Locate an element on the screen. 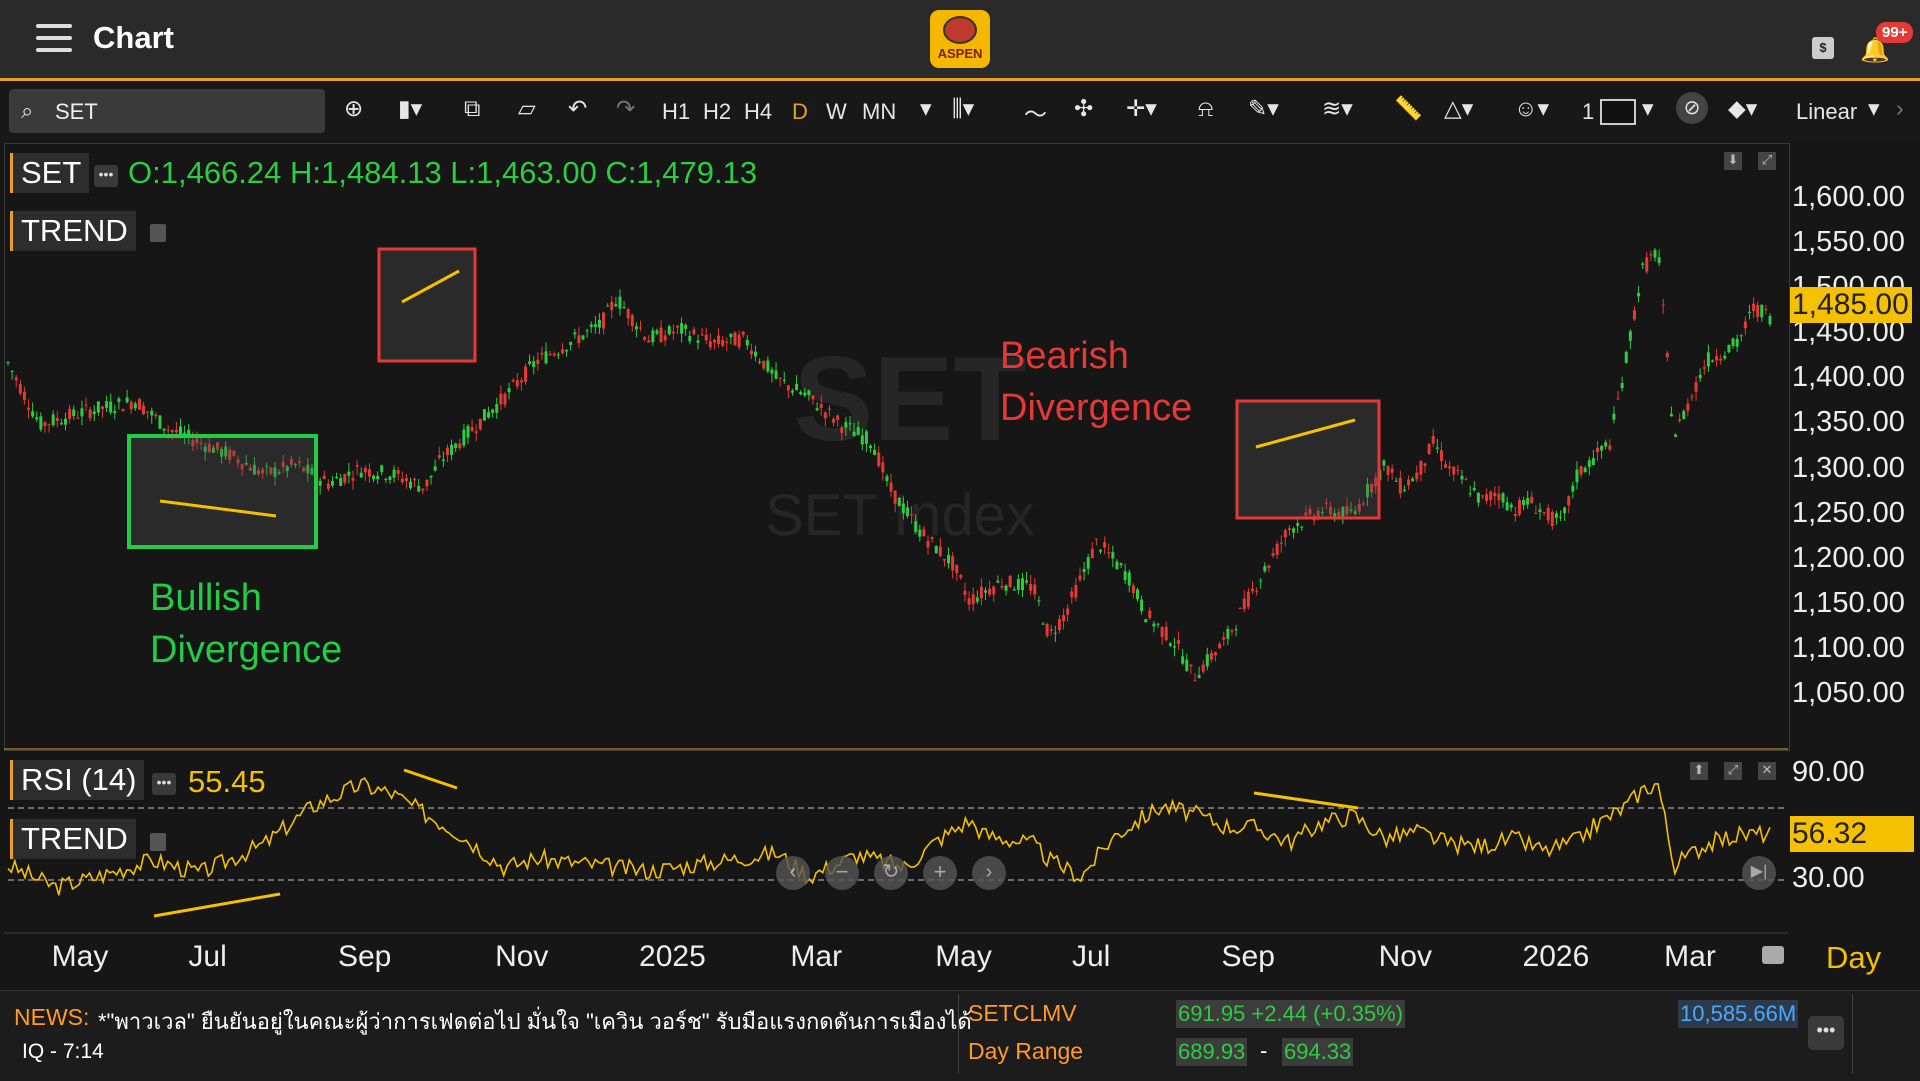 Image resolution: width=1920 pixels, height=1081 pixels. go-to-latest-button: ▶| is located at coordinates (1759, 873).